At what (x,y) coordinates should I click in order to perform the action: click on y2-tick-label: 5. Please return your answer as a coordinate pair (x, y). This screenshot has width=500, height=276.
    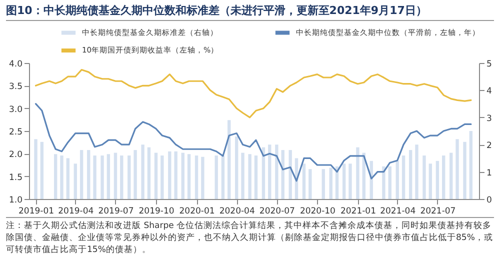
    Looking at the image, I should click on (489, 65).